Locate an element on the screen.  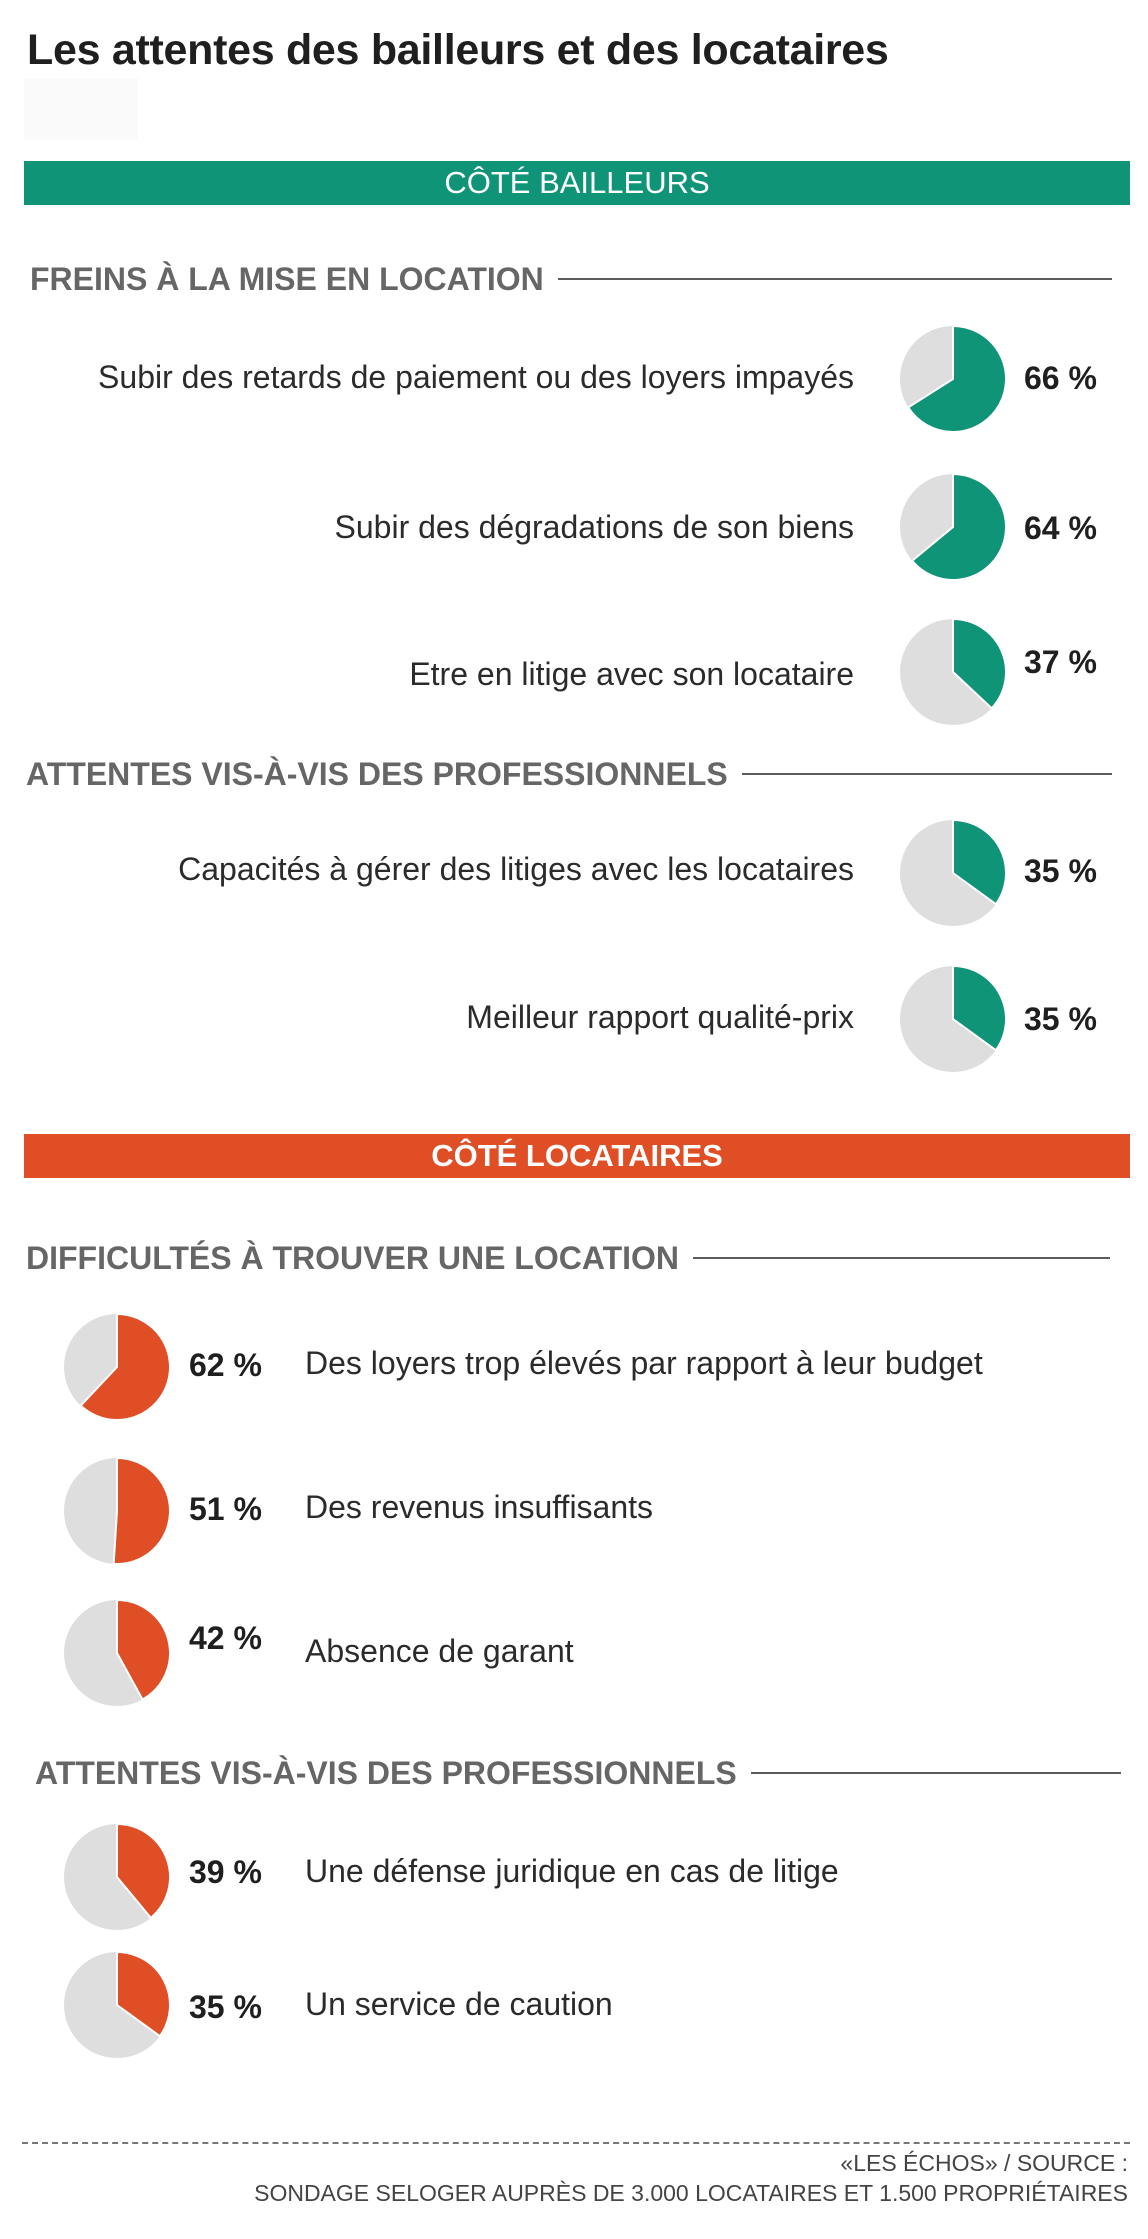
item-label: Une défense juridique en cas de litige is located at coordinates (572, 1871).